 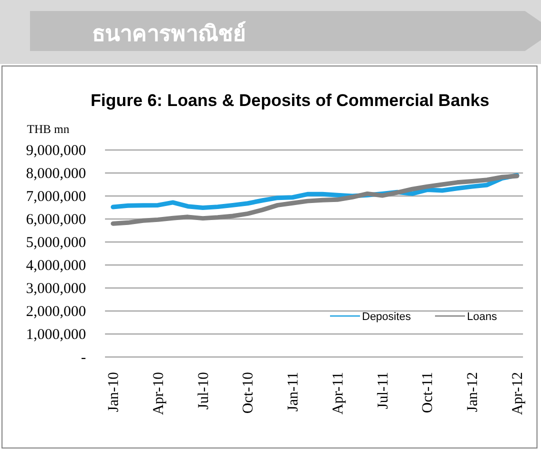 I want to click on x-tick-label: Jan-11, so click(x=294, y=392).